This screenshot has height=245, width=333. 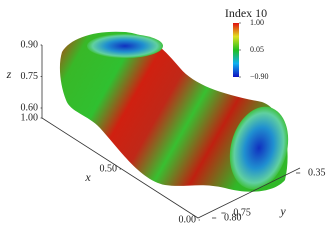 I want to click on colorbar-tick-label: 0.05, so click(x=257, y=49).